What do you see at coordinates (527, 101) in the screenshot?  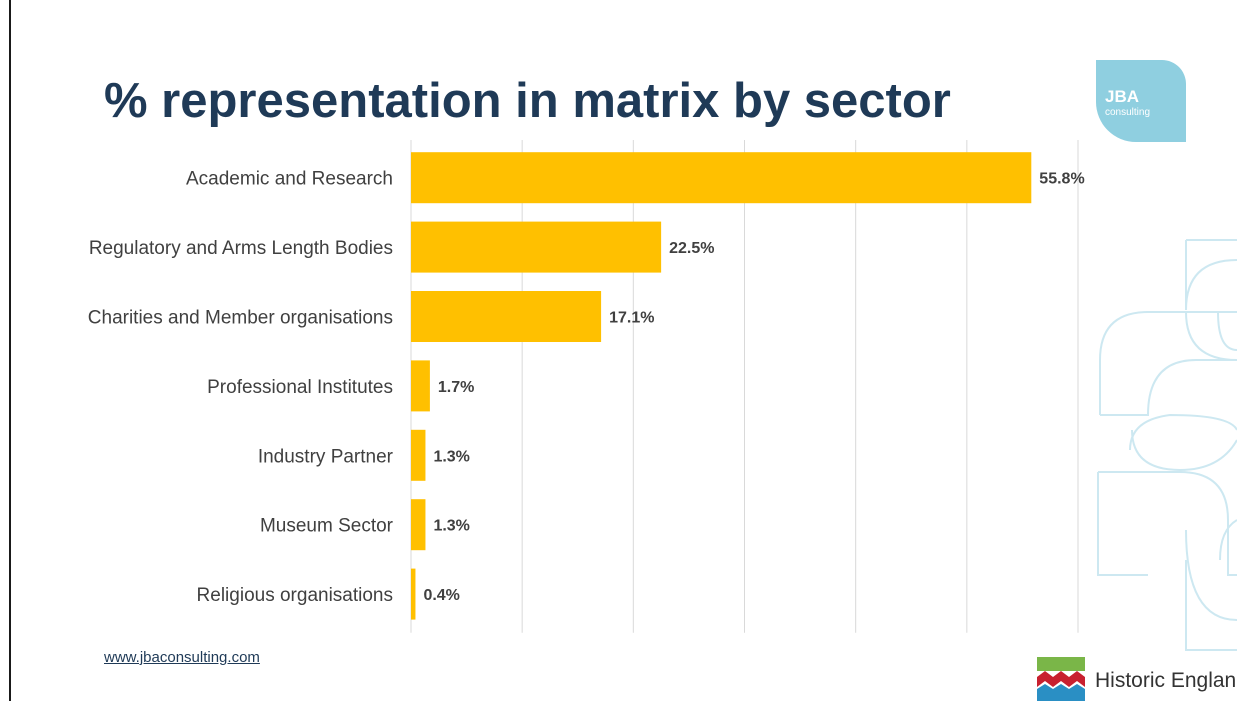 I see `slide-title: % representation in matrix by sector` at bounding box center [527, 101].